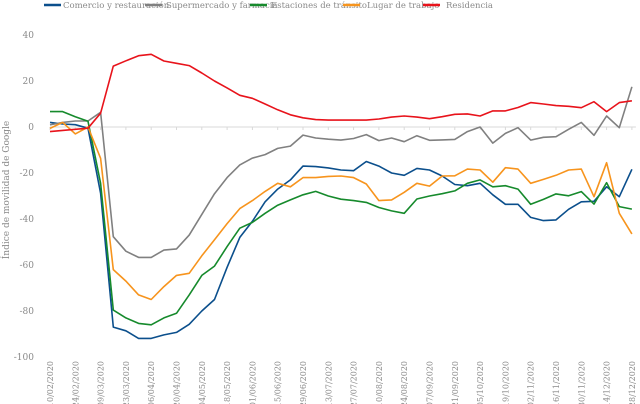  Describe the element at coordinates (24, 358) in the screenshot. I see `y-tick-label: -100` at that location.